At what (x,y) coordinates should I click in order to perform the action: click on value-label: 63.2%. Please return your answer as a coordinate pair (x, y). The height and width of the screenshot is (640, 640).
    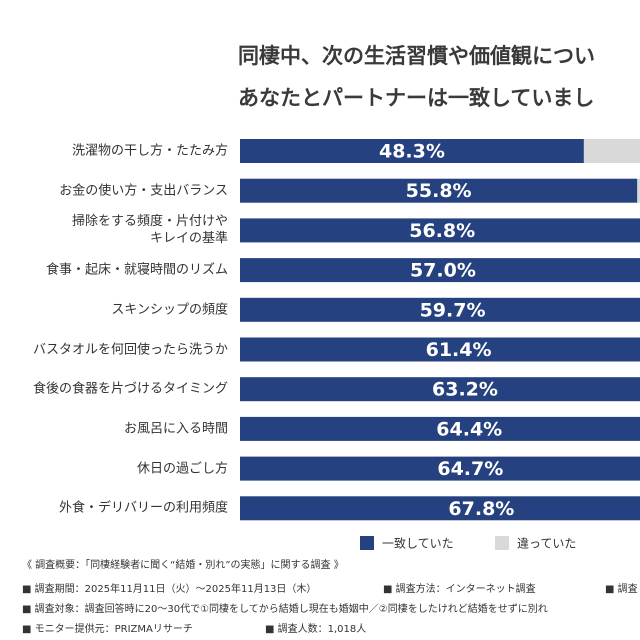
    Looking at the image, I should click on (465, 390).